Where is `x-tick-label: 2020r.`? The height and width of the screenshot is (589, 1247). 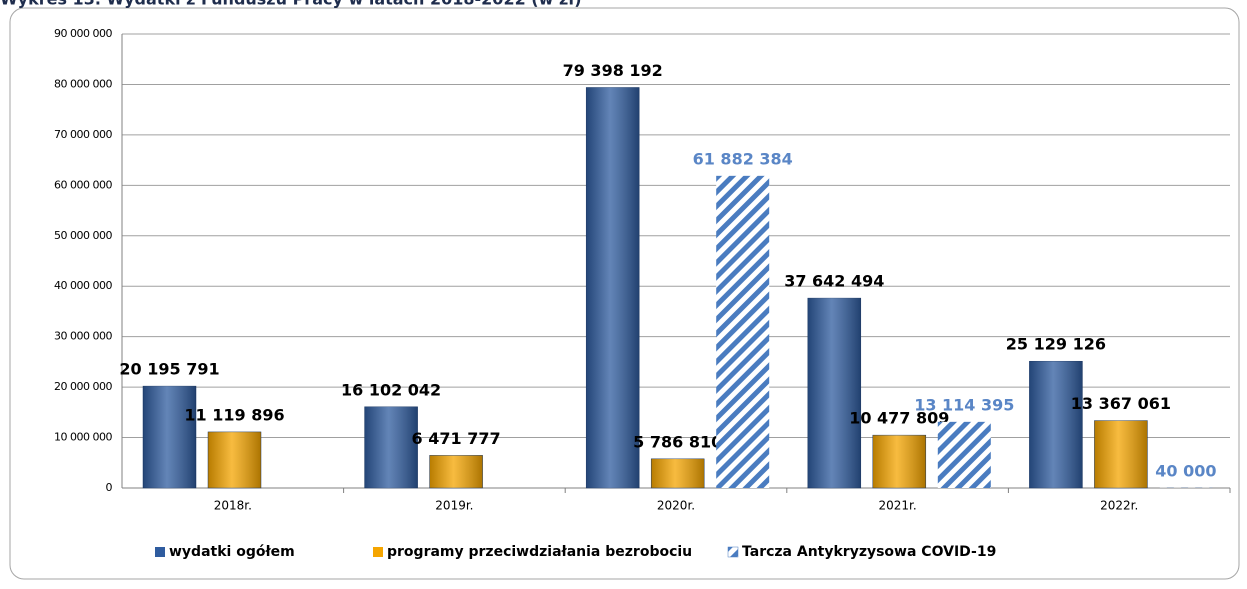 x-tick-label: 2020r. is located at coordinates (676, 506).